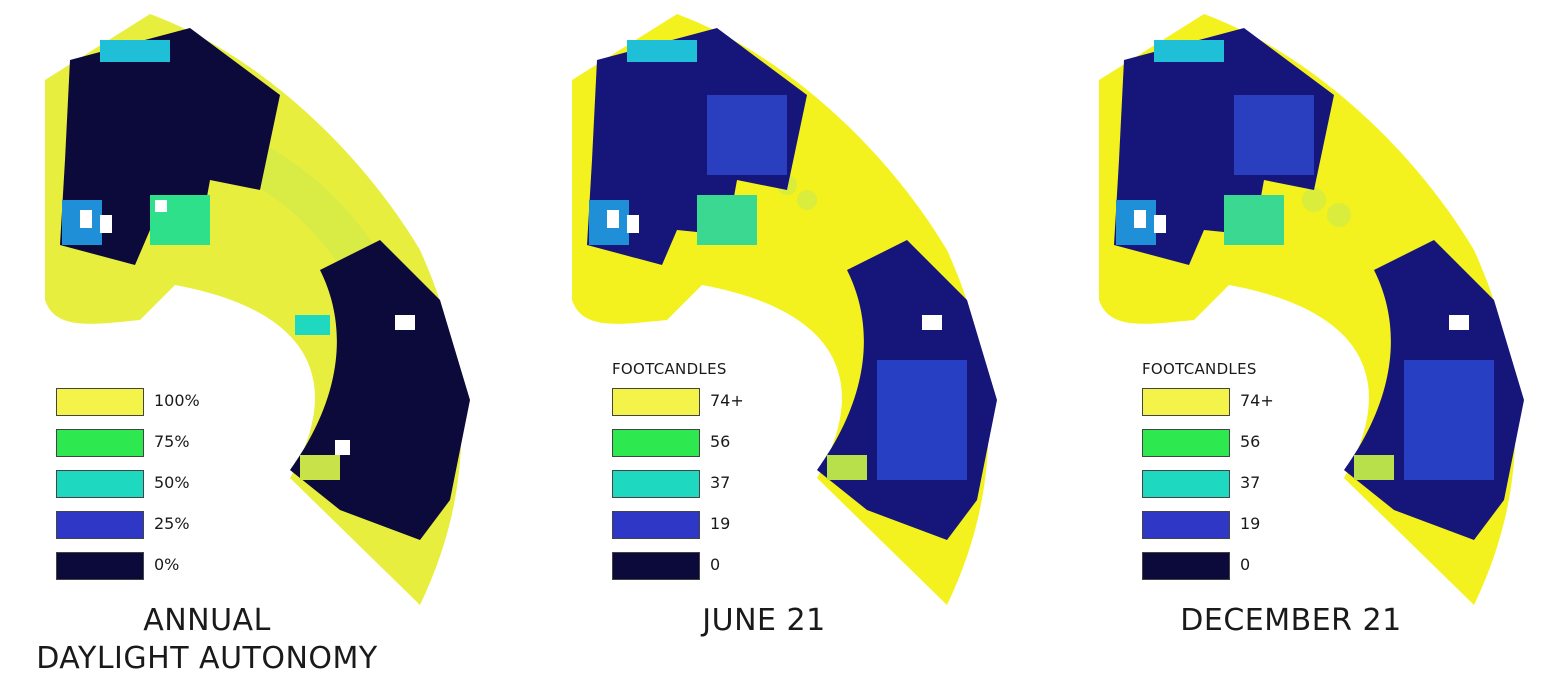 The height and width of the screenshot is (685, 1551). Describe the element at coordinates (177, 400) in the screenshot. I see `legend-label: 100%` at that location.